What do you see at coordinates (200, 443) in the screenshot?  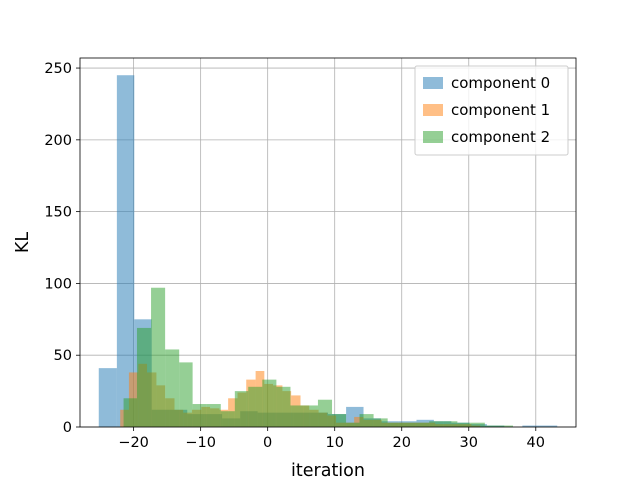 I see `x-tick-label: −10` at bounding box center [200, 443].